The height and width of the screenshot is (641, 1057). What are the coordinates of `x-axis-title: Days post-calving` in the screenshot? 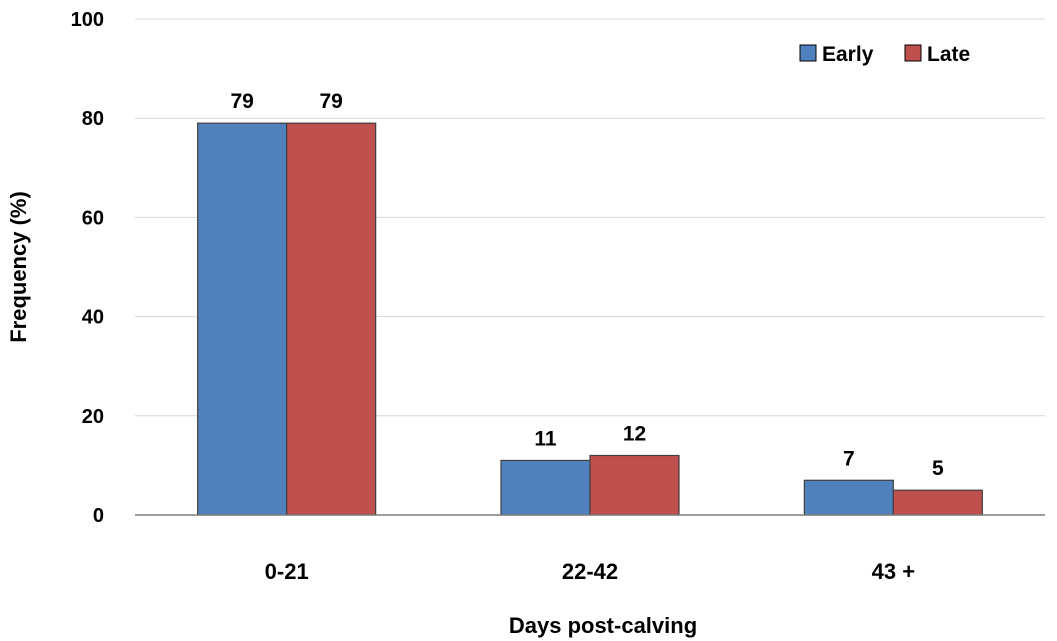 It's located at (603, 625).